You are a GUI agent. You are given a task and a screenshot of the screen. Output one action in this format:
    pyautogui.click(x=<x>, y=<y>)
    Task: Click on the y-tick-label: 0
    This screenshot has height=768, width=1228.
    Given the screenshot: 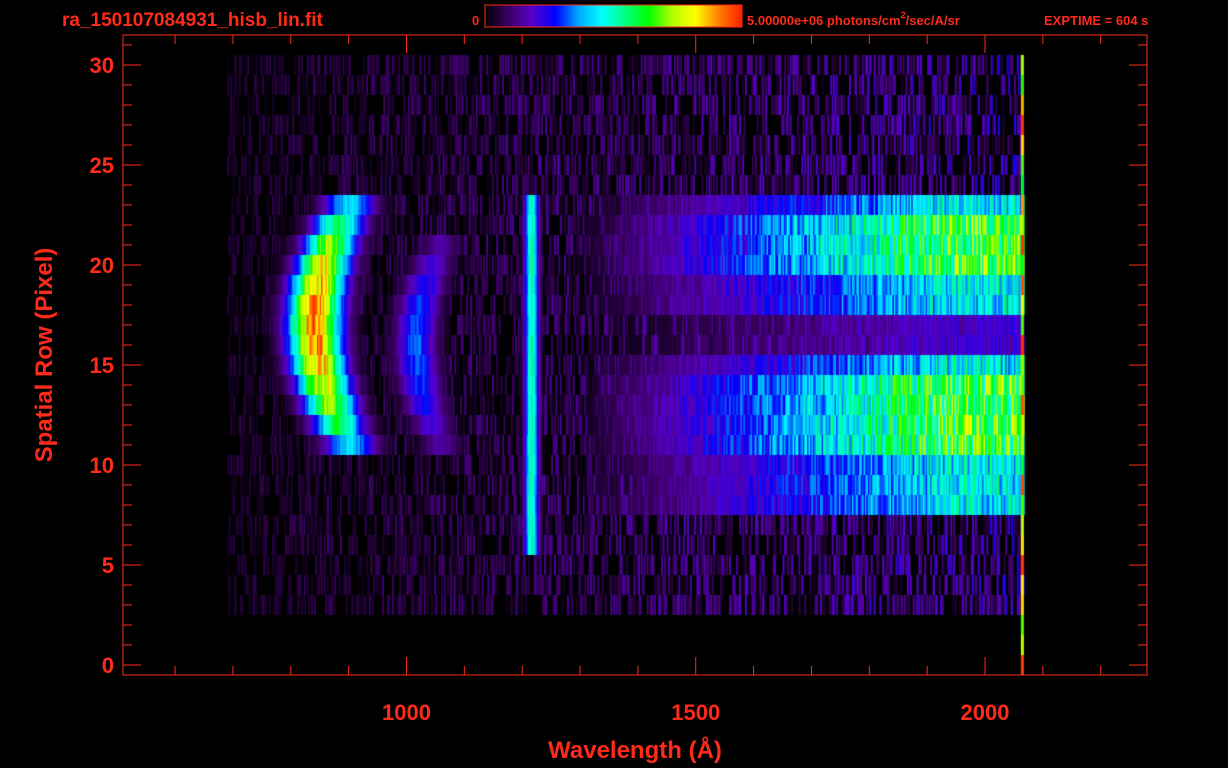 What is the action you would take?
    pyautogui.click(x=108, y=665)
    